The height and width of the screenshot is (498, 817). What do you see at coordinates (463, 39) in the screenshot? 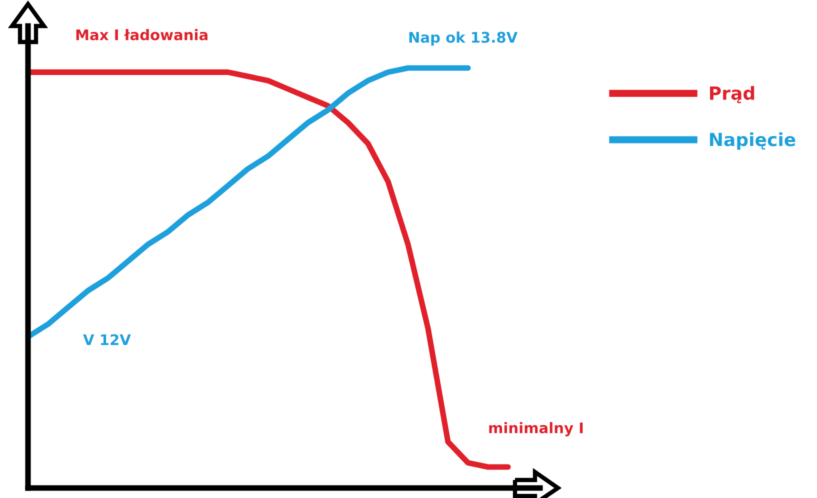
I see `text: Nap ok 13.8V` at bounding box center [463, 39].